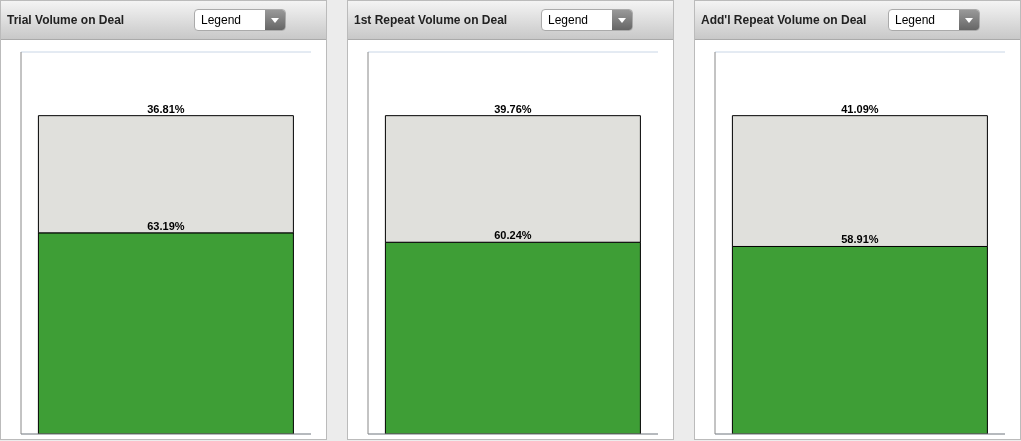 Image resolution: width=1021 pixels, height=441 pixels. Describe the element at coordinates (513, 235) in the screenshot. I see `data-label: 60.24%` at that location.